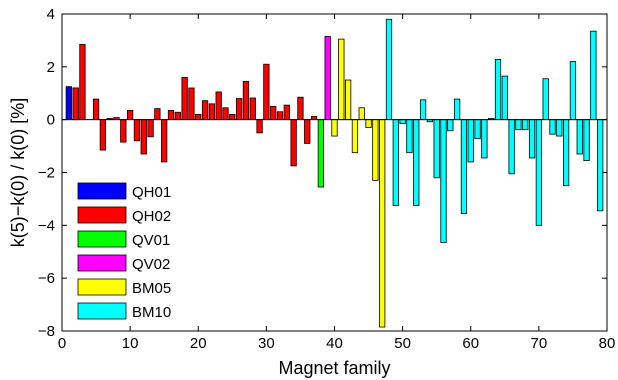 The image size is (618, 380). Describe the element at coordinates (130, 343) in the screenshot. I see `x-tick-label: 10` at that location.